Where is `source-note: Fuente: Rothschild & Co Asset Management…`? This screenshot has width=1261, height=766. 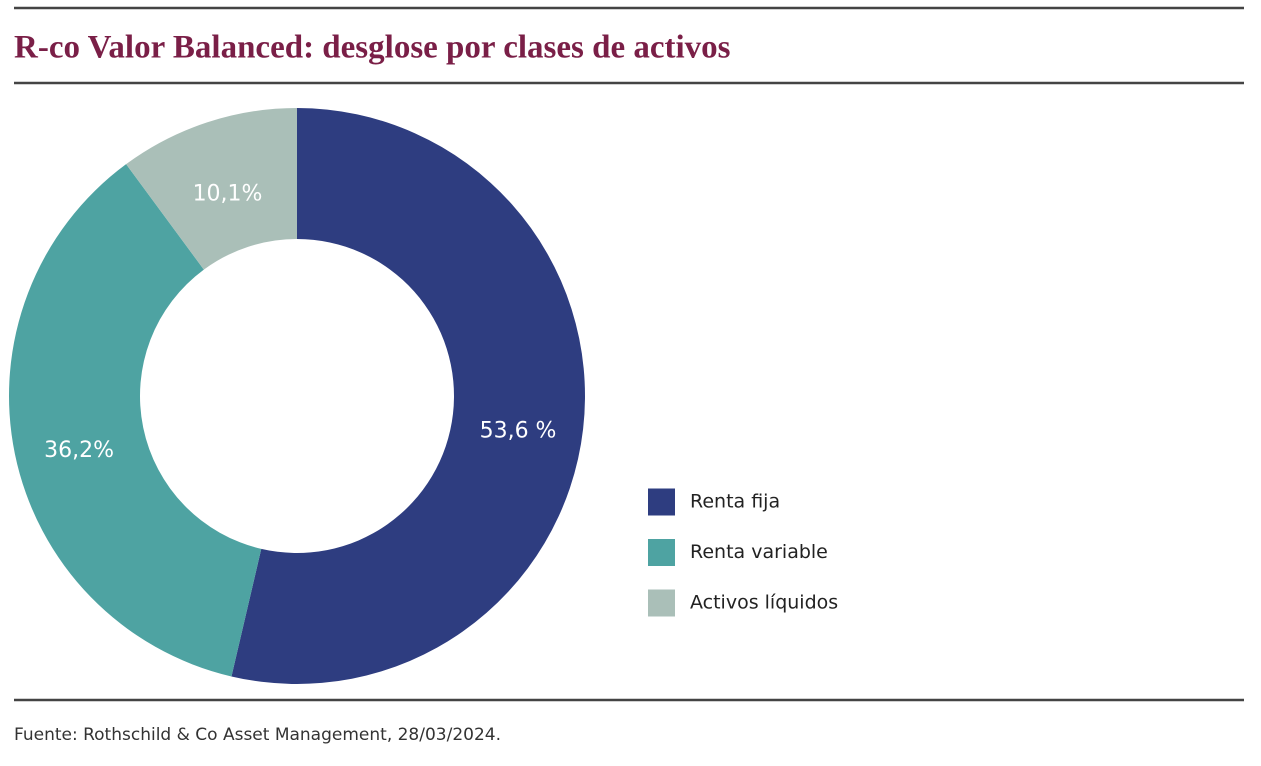 source-note: Fuente: Rothschild & Co Asset Management… is located at coordinates (257, 735).